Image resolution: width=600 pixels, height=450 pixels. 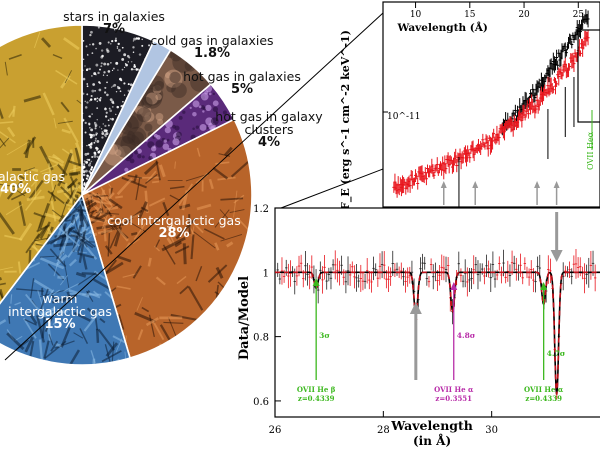 What do you see at coordinates (588, 76) in the screenshot?
I see `zoom-box` at bounding box center [588, 76].